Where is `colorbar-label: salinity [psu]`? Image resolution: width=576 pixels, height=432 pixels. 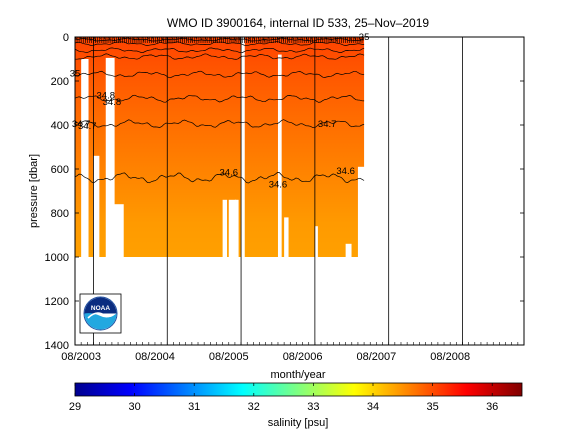
colorbar-label: salinity [psu] is located at coordinates (298, 423).